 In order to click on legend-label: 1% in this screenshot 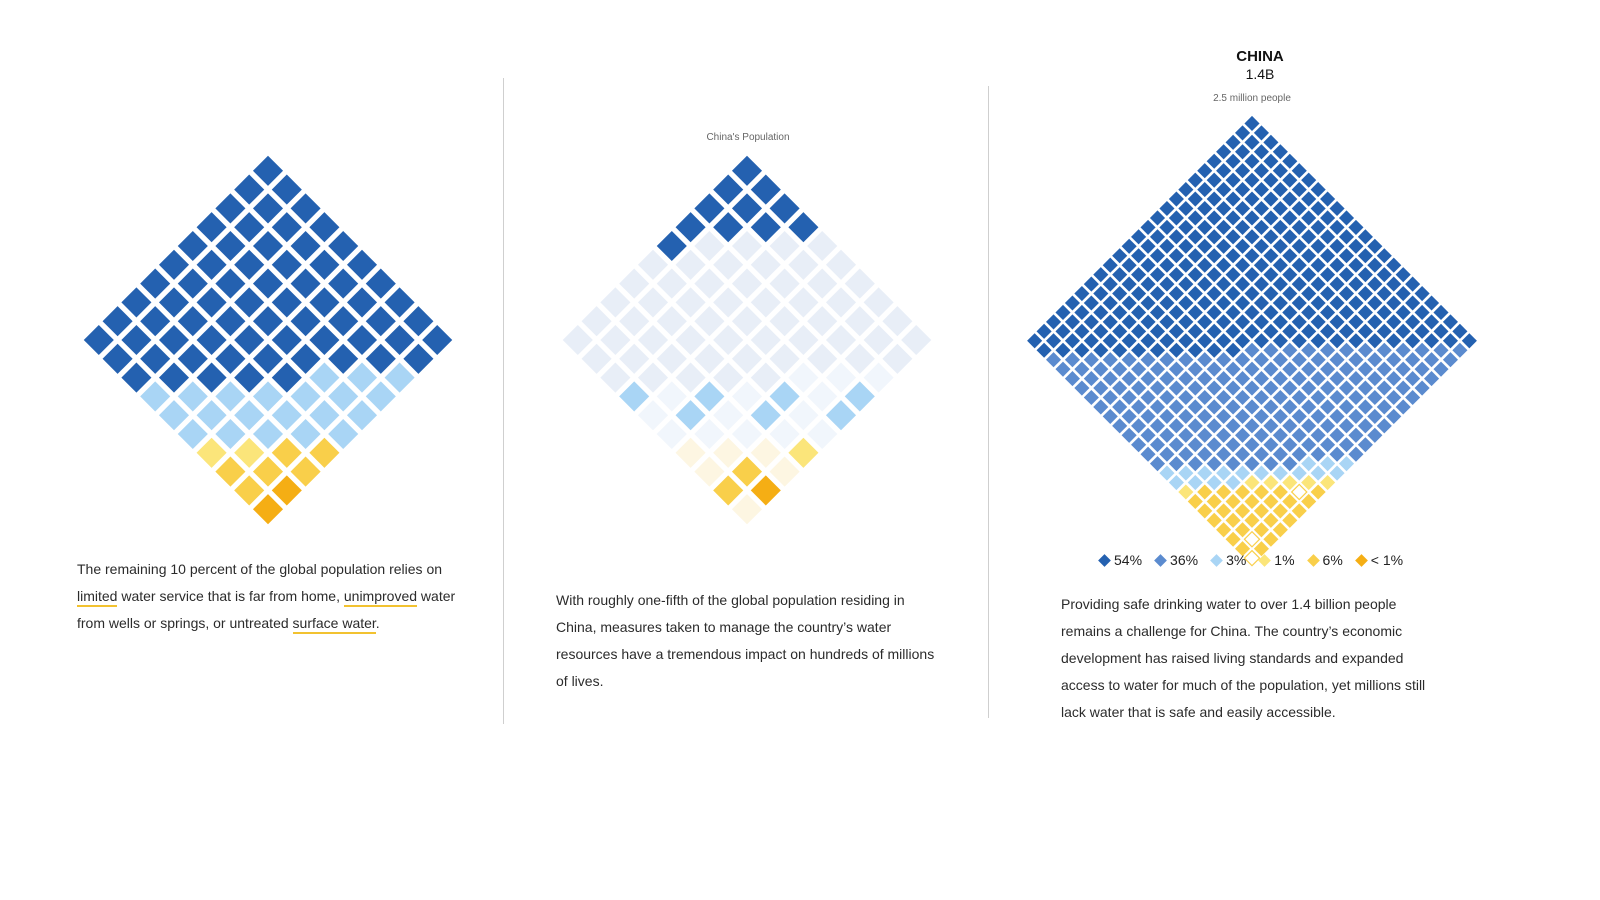, I will do `click(1284, 560)`.